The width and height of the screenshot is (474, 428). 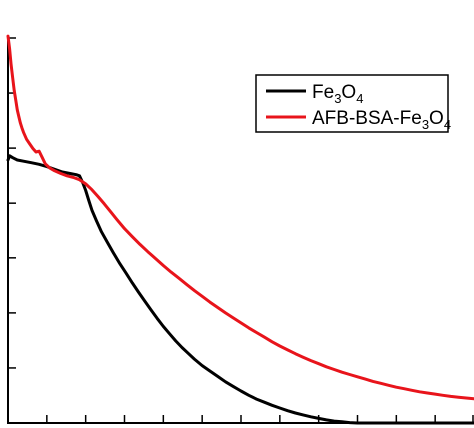 I want to click on legend-label-series-2-part: AFB-BSA-Fe, so click(x=367, y=118).